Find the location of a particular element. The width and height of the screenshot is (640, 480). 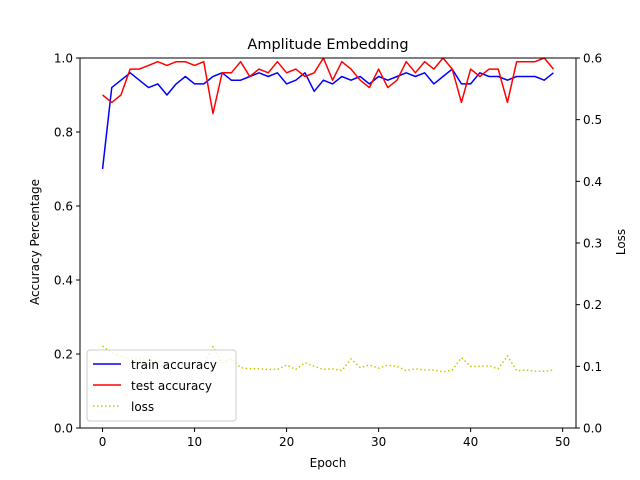

x-tick-label: 20 is located at coordinates (286, 442).